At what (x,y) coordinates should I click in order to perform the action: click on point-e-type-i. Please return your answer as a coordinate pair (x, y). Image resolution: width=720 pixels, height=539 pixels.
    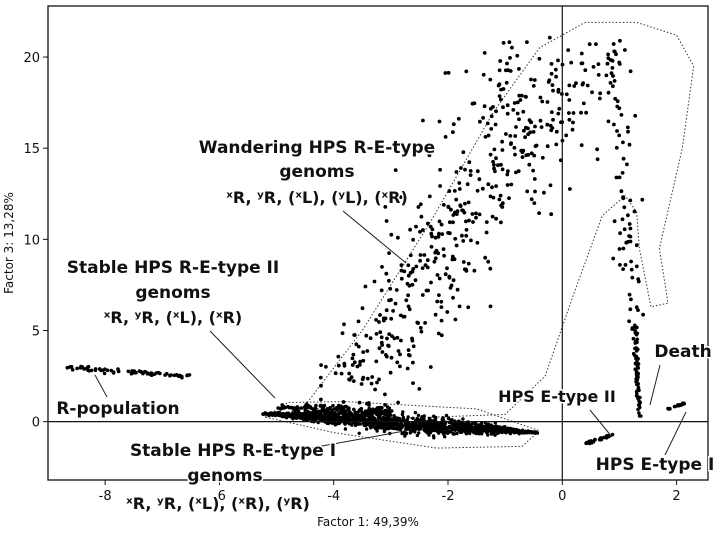
    Looking at the image, I should click on (682, 404).